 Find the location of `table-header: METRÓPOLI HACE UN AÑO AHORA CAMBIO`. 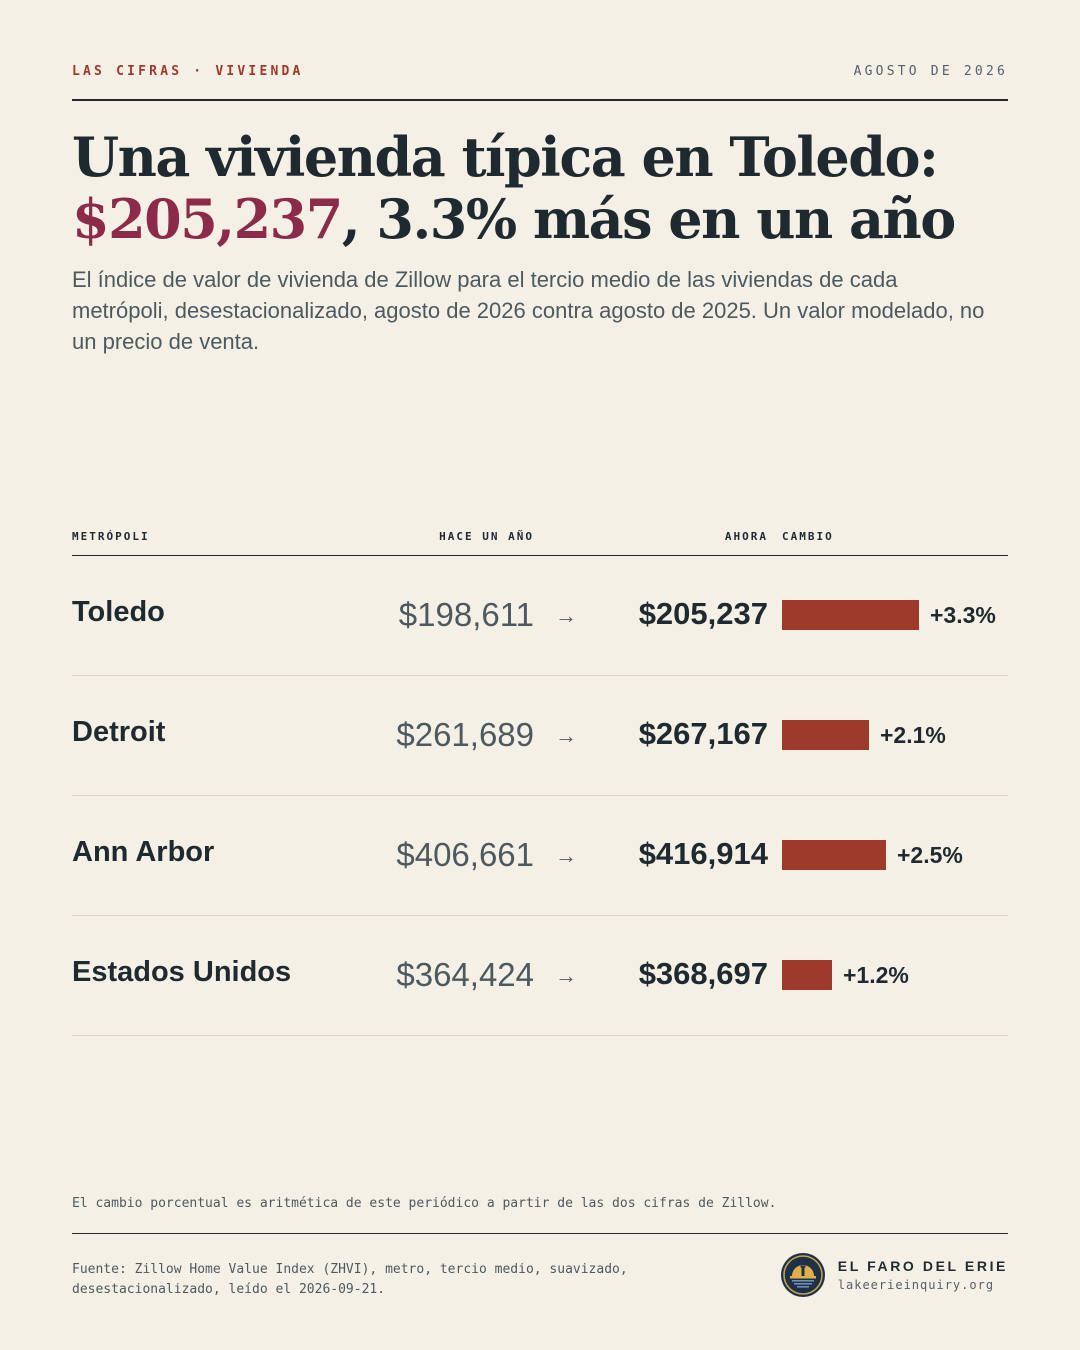

table-header: METRÓPOLI HACE UN AÑO AHORA CAMBIO is located at coordinates (540, 537).